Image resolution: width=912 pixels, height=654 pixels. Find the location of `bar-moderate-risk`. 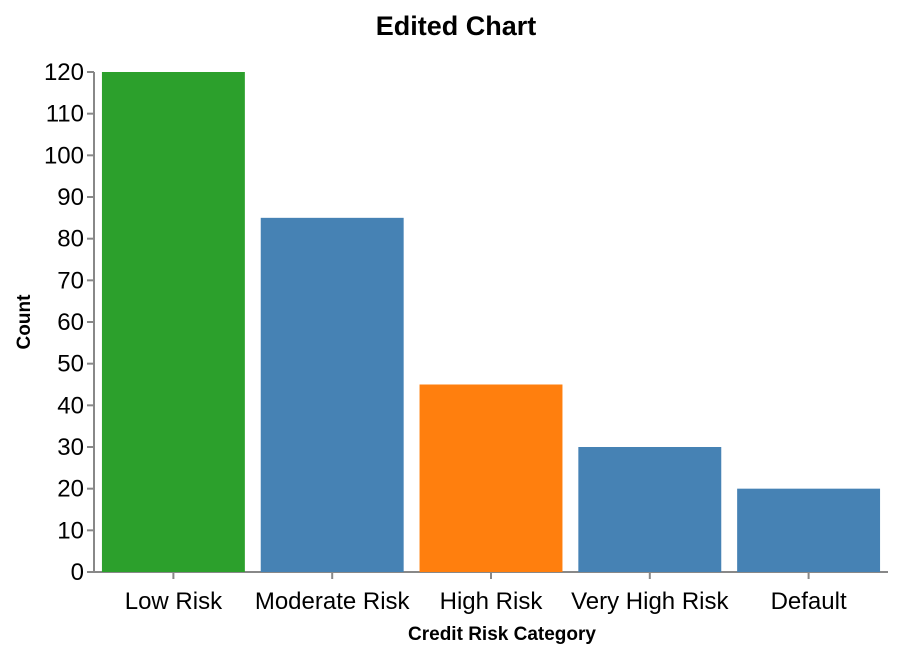

bar-moderate-risk is located at coordinates (332, 395).